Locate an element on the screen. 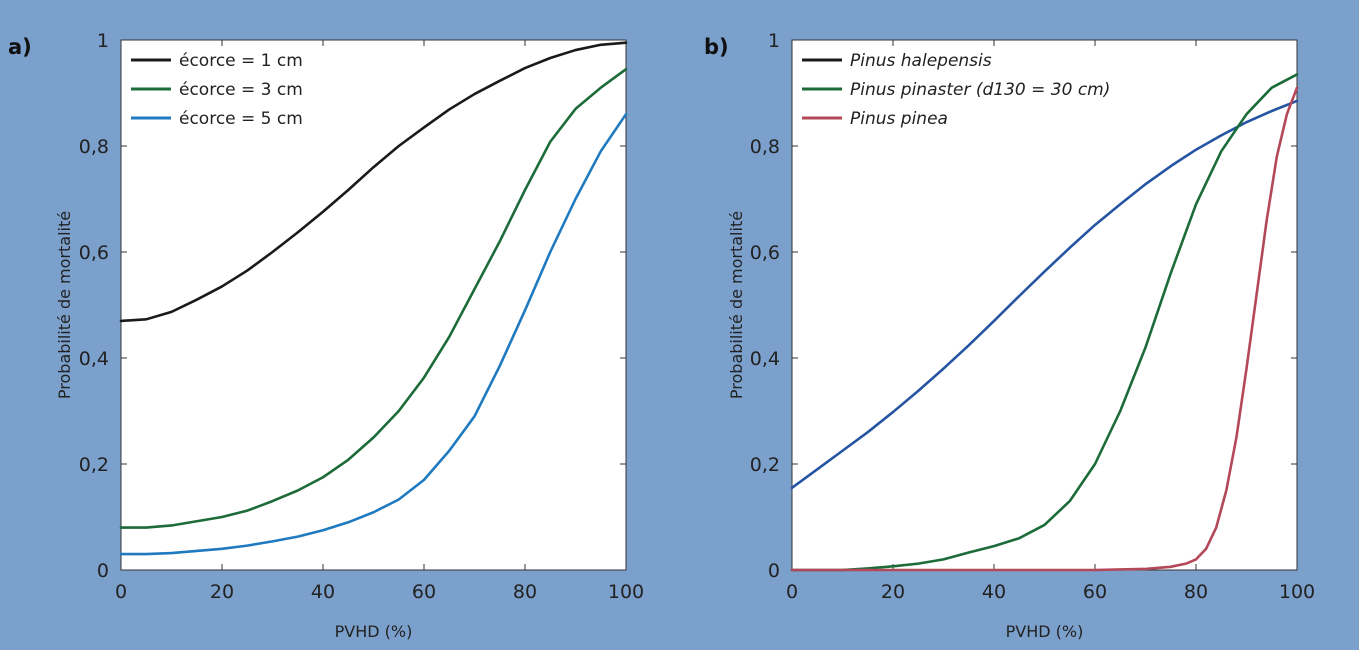 This screenshot has height=654, width=1359. legend: écorce = 1 cm écorce = 3 cm écorce = 5 cm is located at coordinates (217, 90).